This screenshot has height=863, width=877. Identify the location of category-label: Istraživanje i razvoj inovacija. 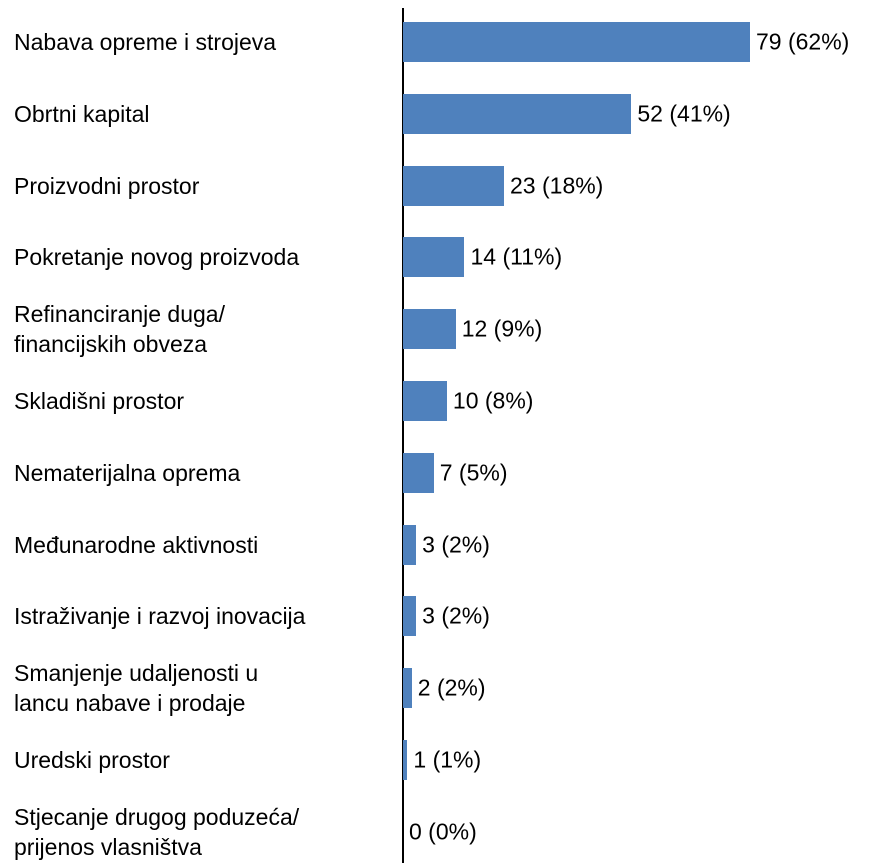
(160, 616).